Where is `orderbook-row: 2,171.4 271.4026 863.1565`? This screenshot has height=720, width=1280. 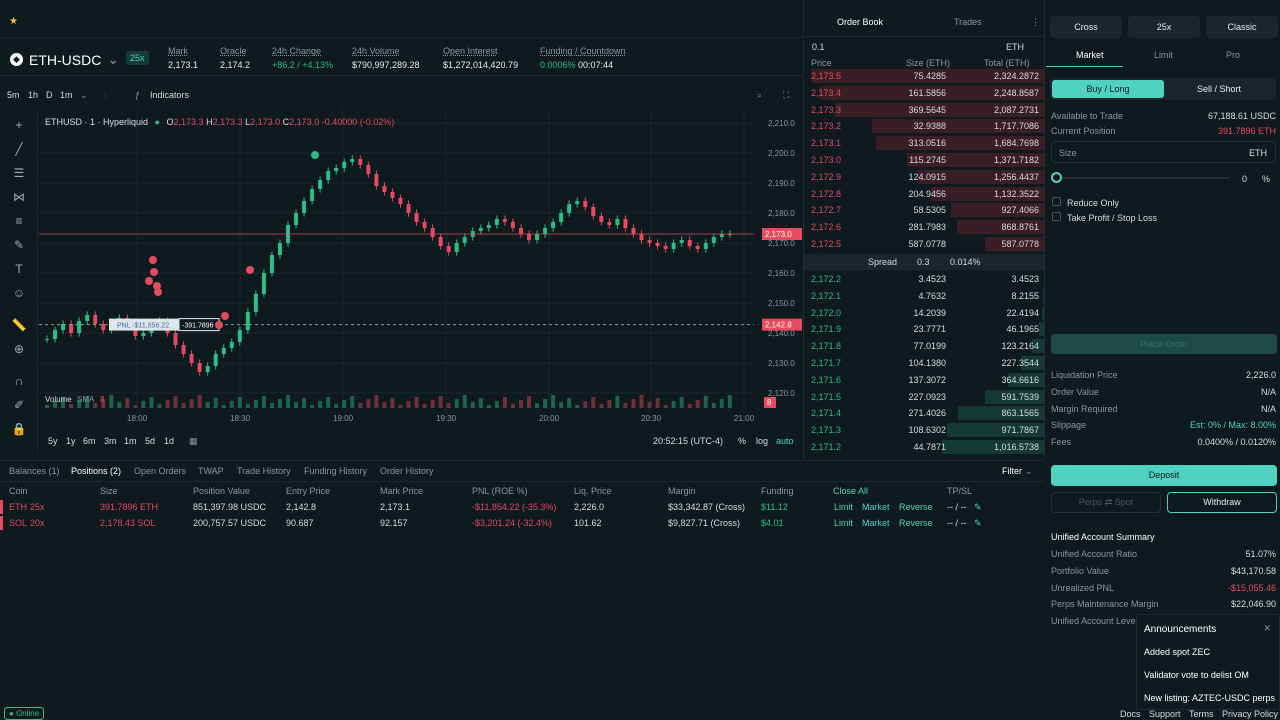 orderbook-row: 2,171.4 271.4026 863.1565 is located at coordinates (924, 413).